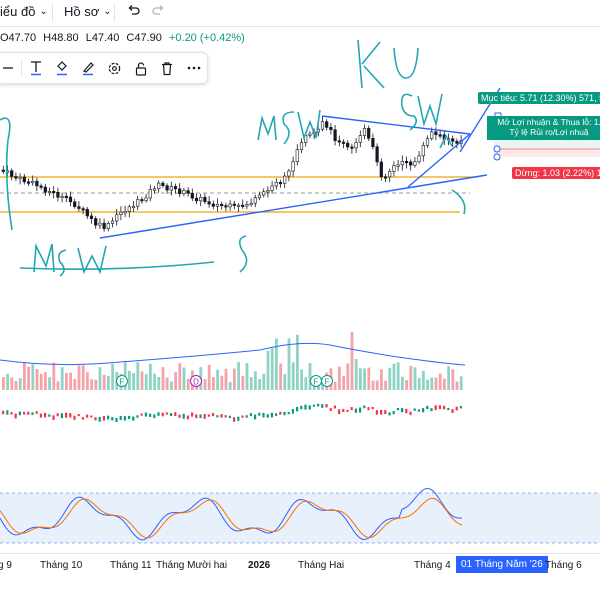  I want to click on settings-icon, so click(114, 68).